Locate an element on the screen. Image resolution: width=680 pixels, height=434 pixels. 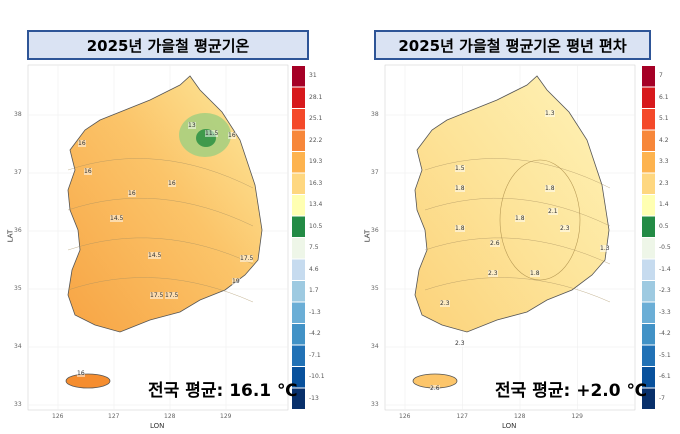
legend-label: -1.3 is located at coordinates (315, 312).